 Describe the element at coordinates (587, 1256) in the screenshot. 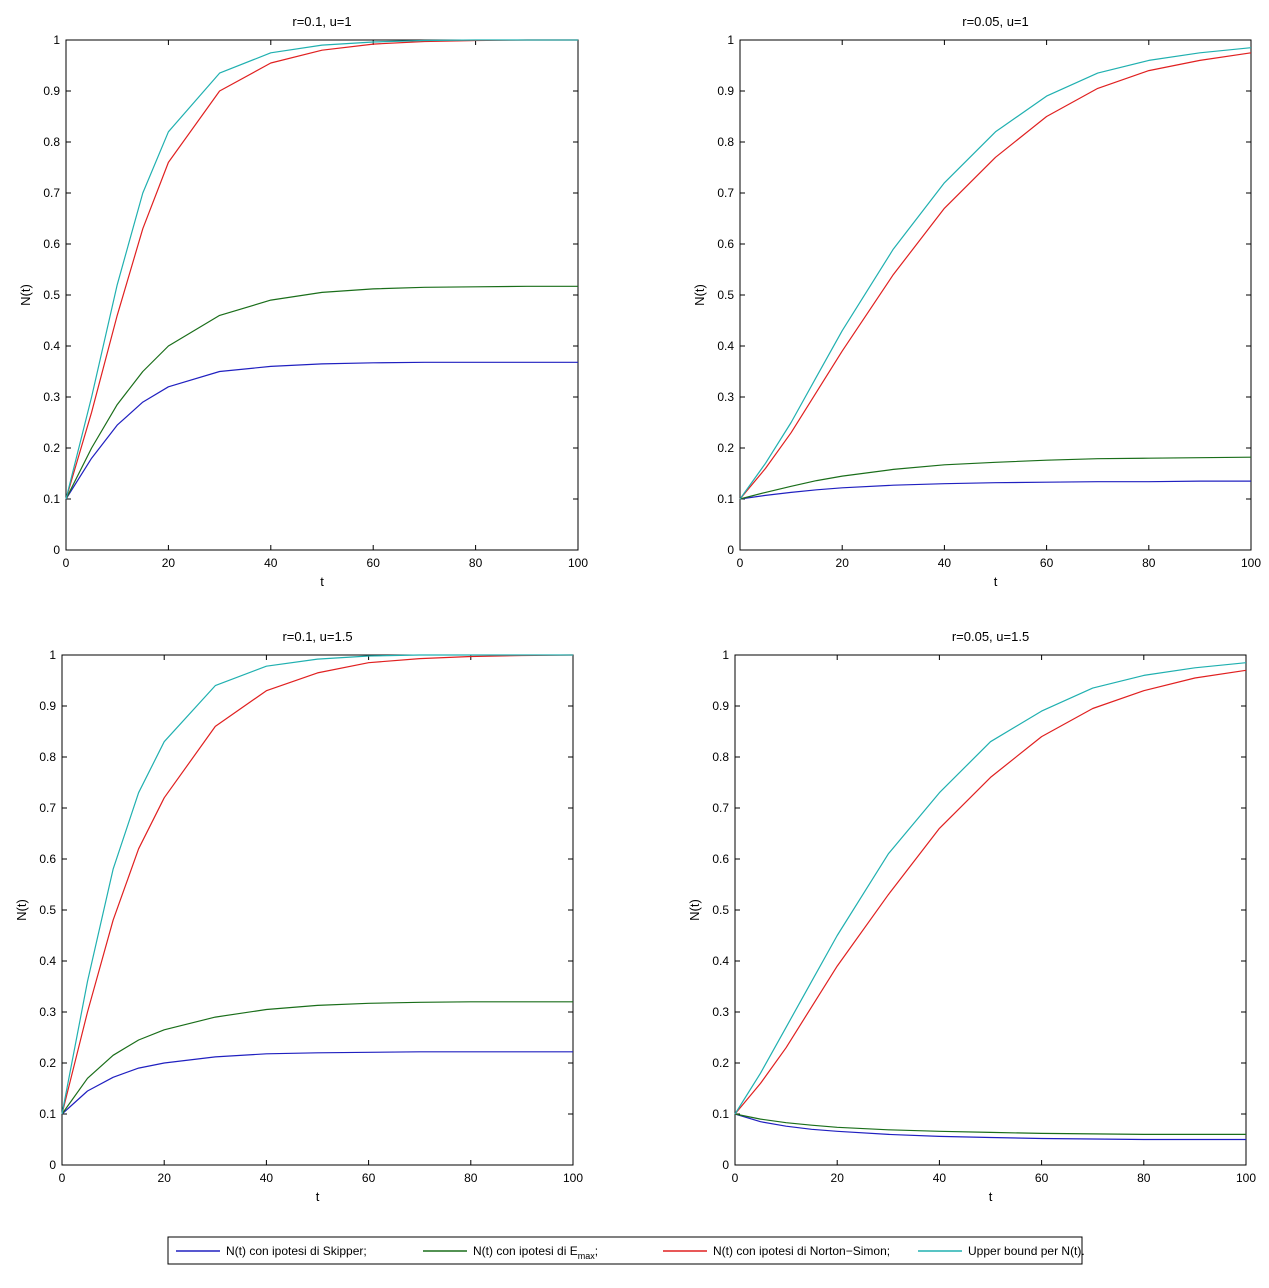

I see `legend-label-subscript: max` at that location.